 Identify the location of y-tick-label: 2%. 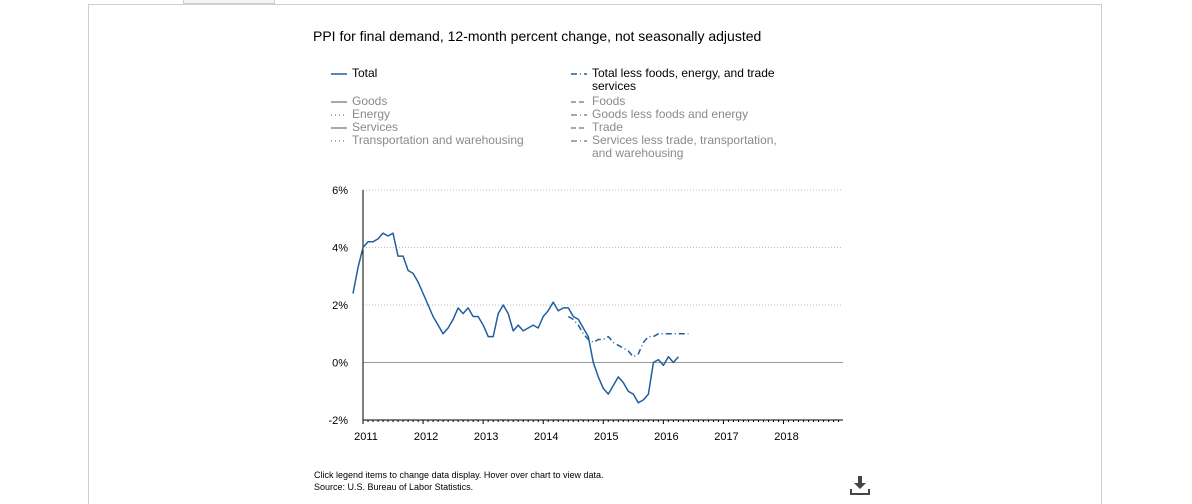
(340, 306).